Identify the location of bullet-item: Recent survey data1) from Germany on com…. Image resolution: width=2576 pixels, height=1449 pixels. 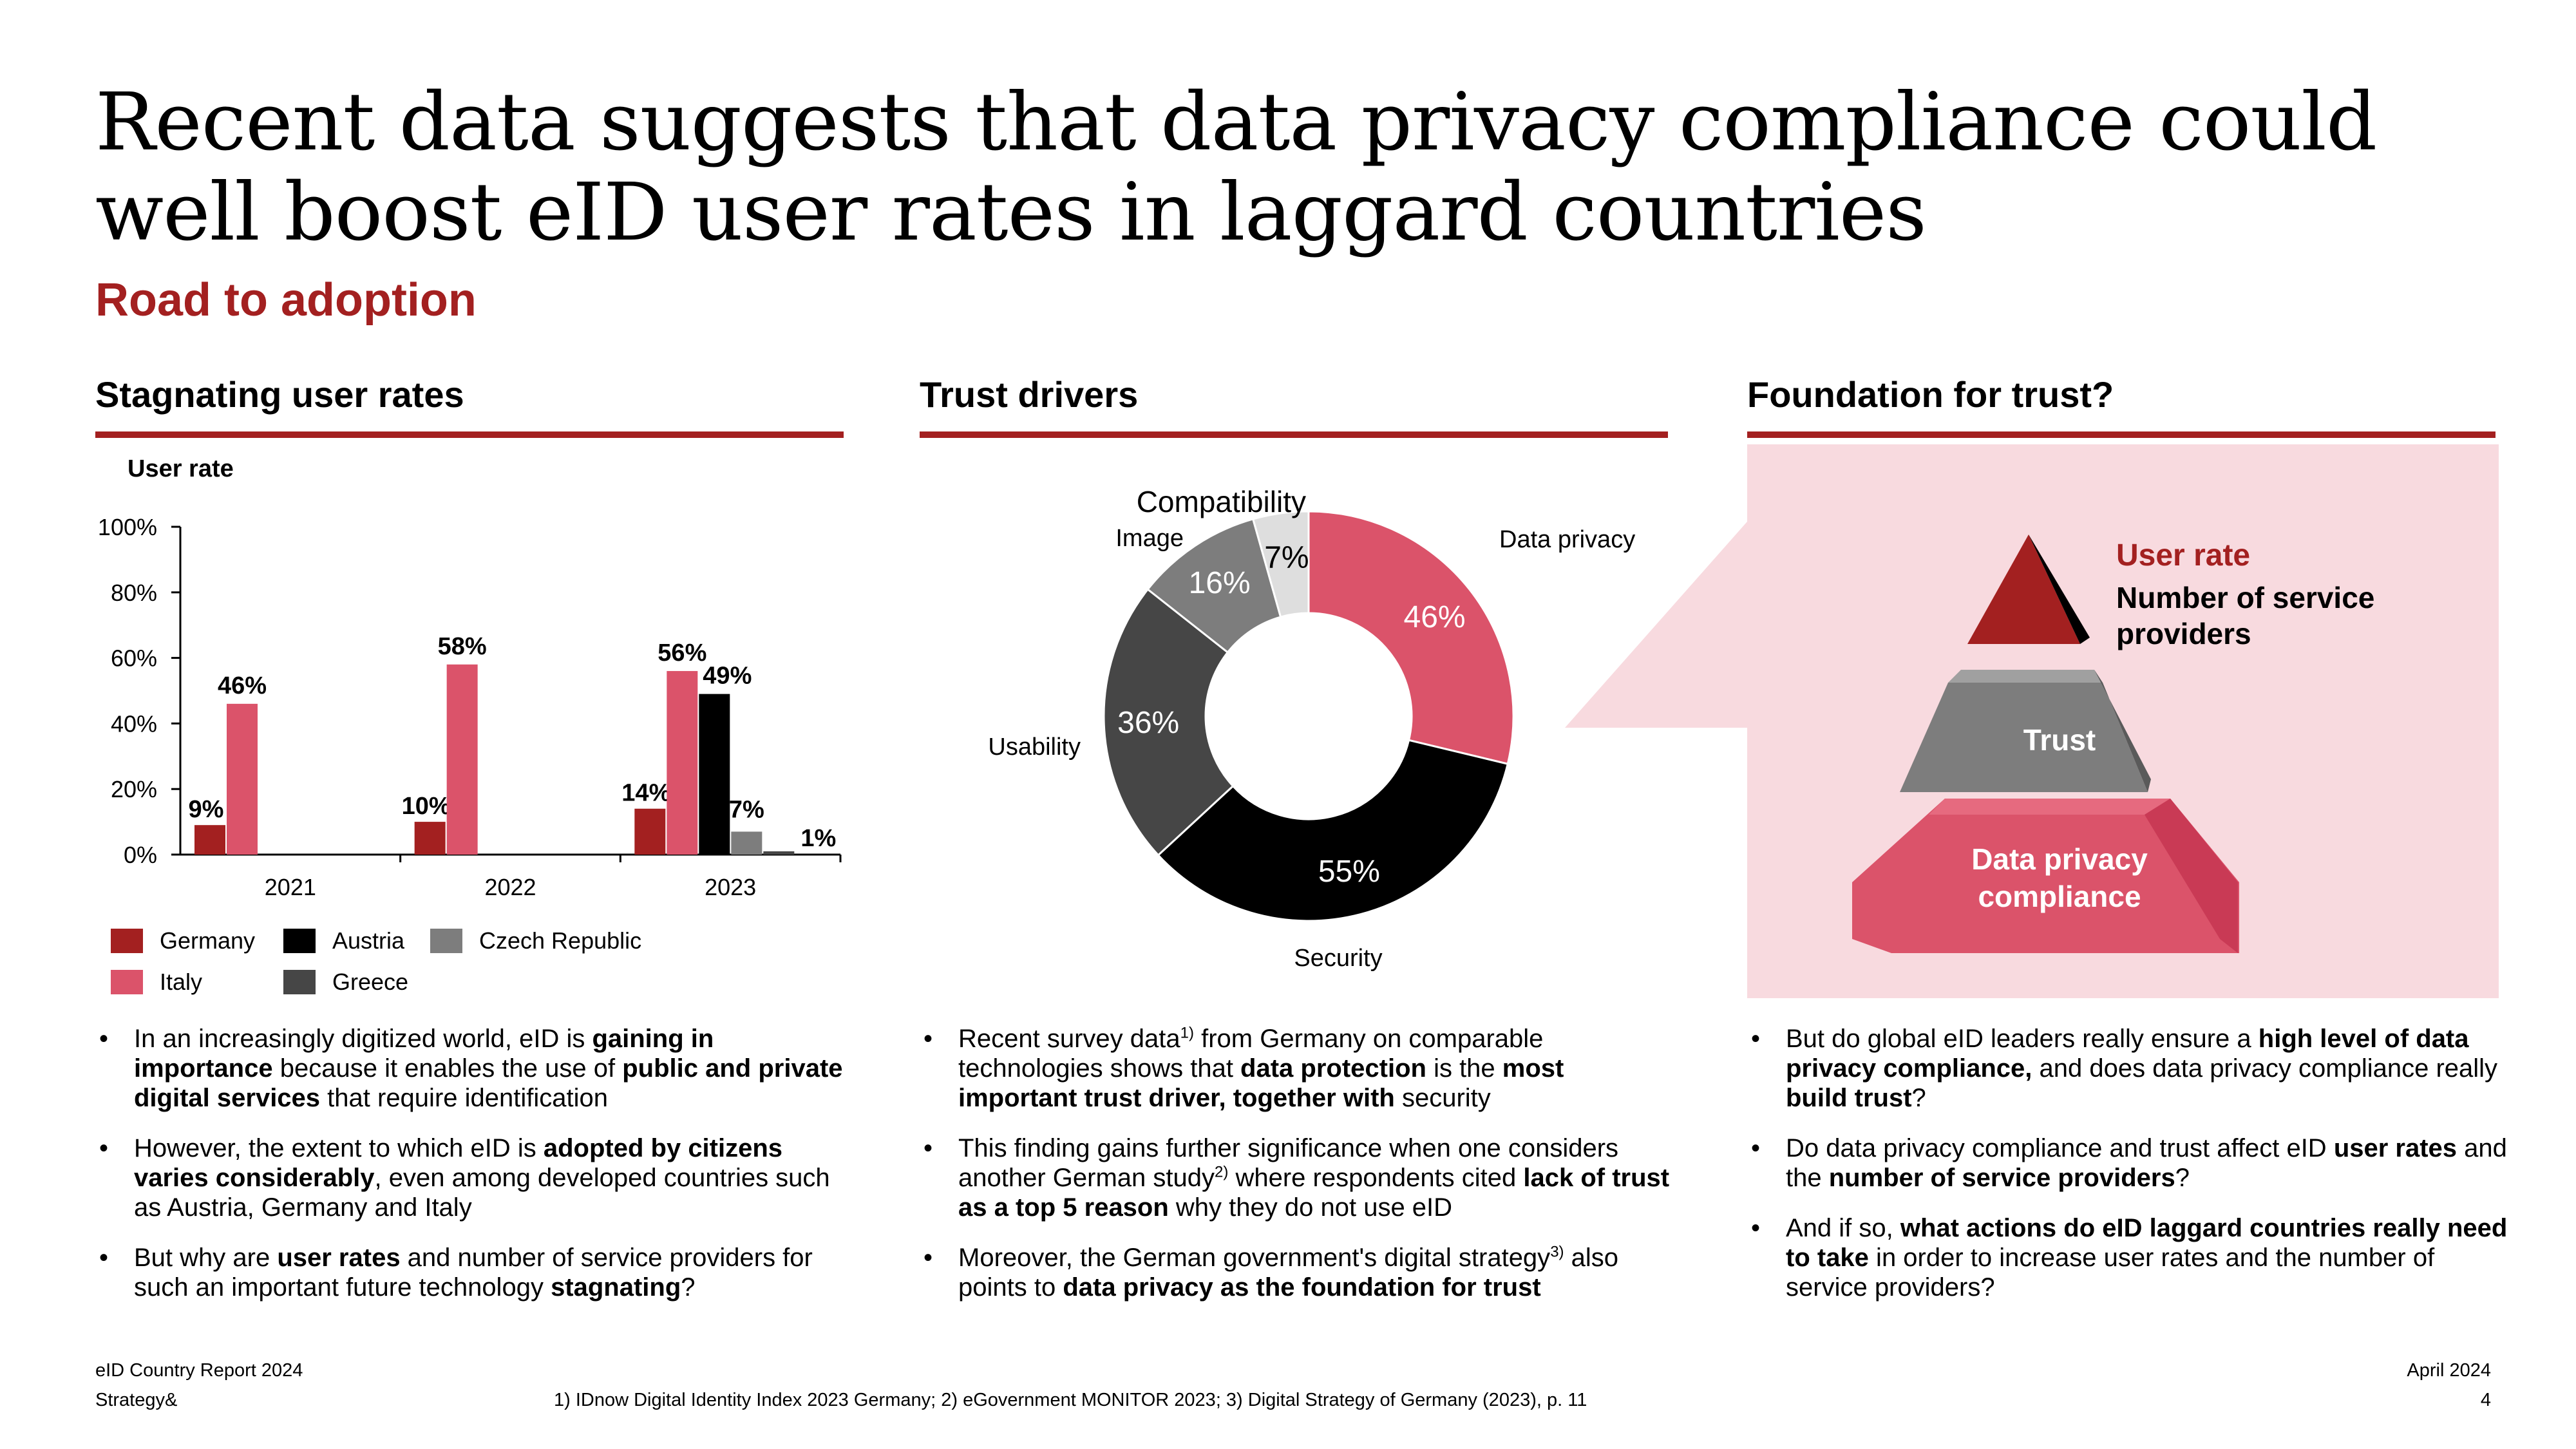
(1296, 1068).